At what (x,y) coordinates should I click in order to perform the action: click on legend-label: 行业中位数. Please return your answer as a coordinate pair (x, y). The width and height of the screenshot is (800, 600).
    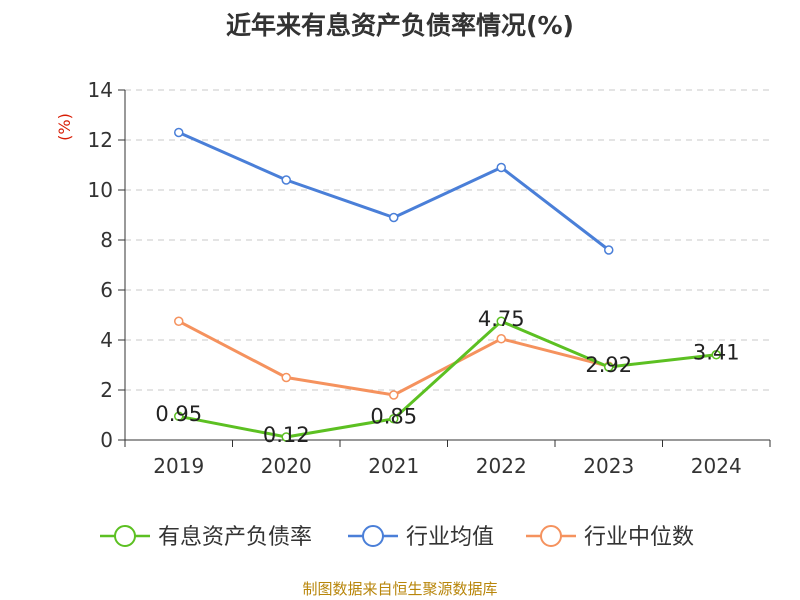
    Looking at the image, I should click on (639, 537).